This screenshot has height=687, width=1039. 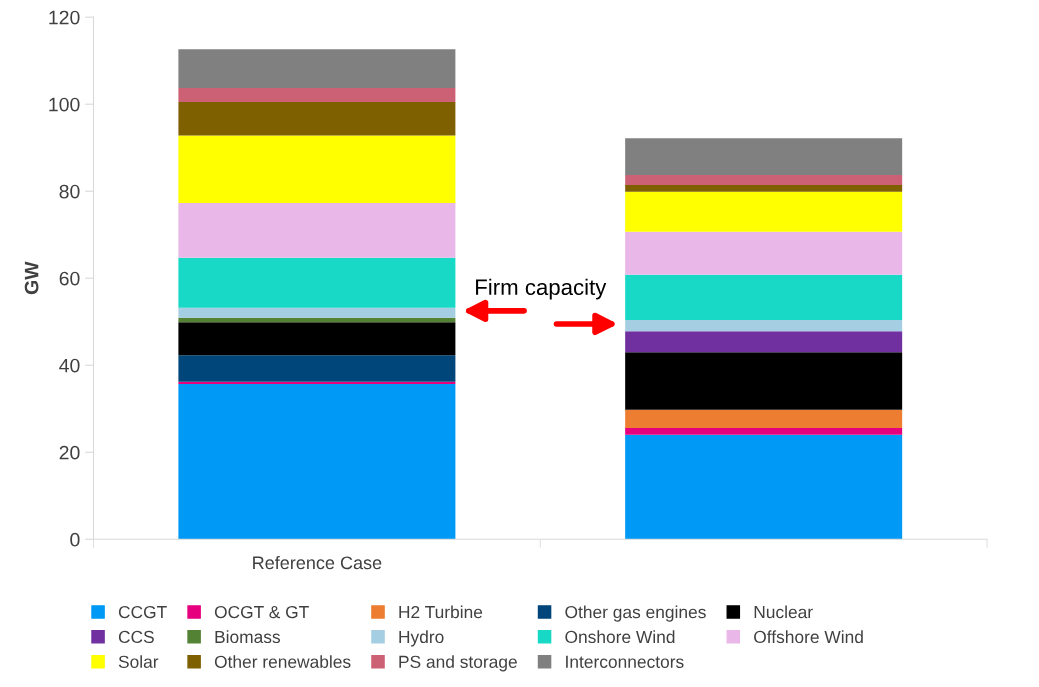 What do you see at coordinates (458, 663) in the screenshot?
I see `legend-label: PS and storage` at bounding box center [458, 663].